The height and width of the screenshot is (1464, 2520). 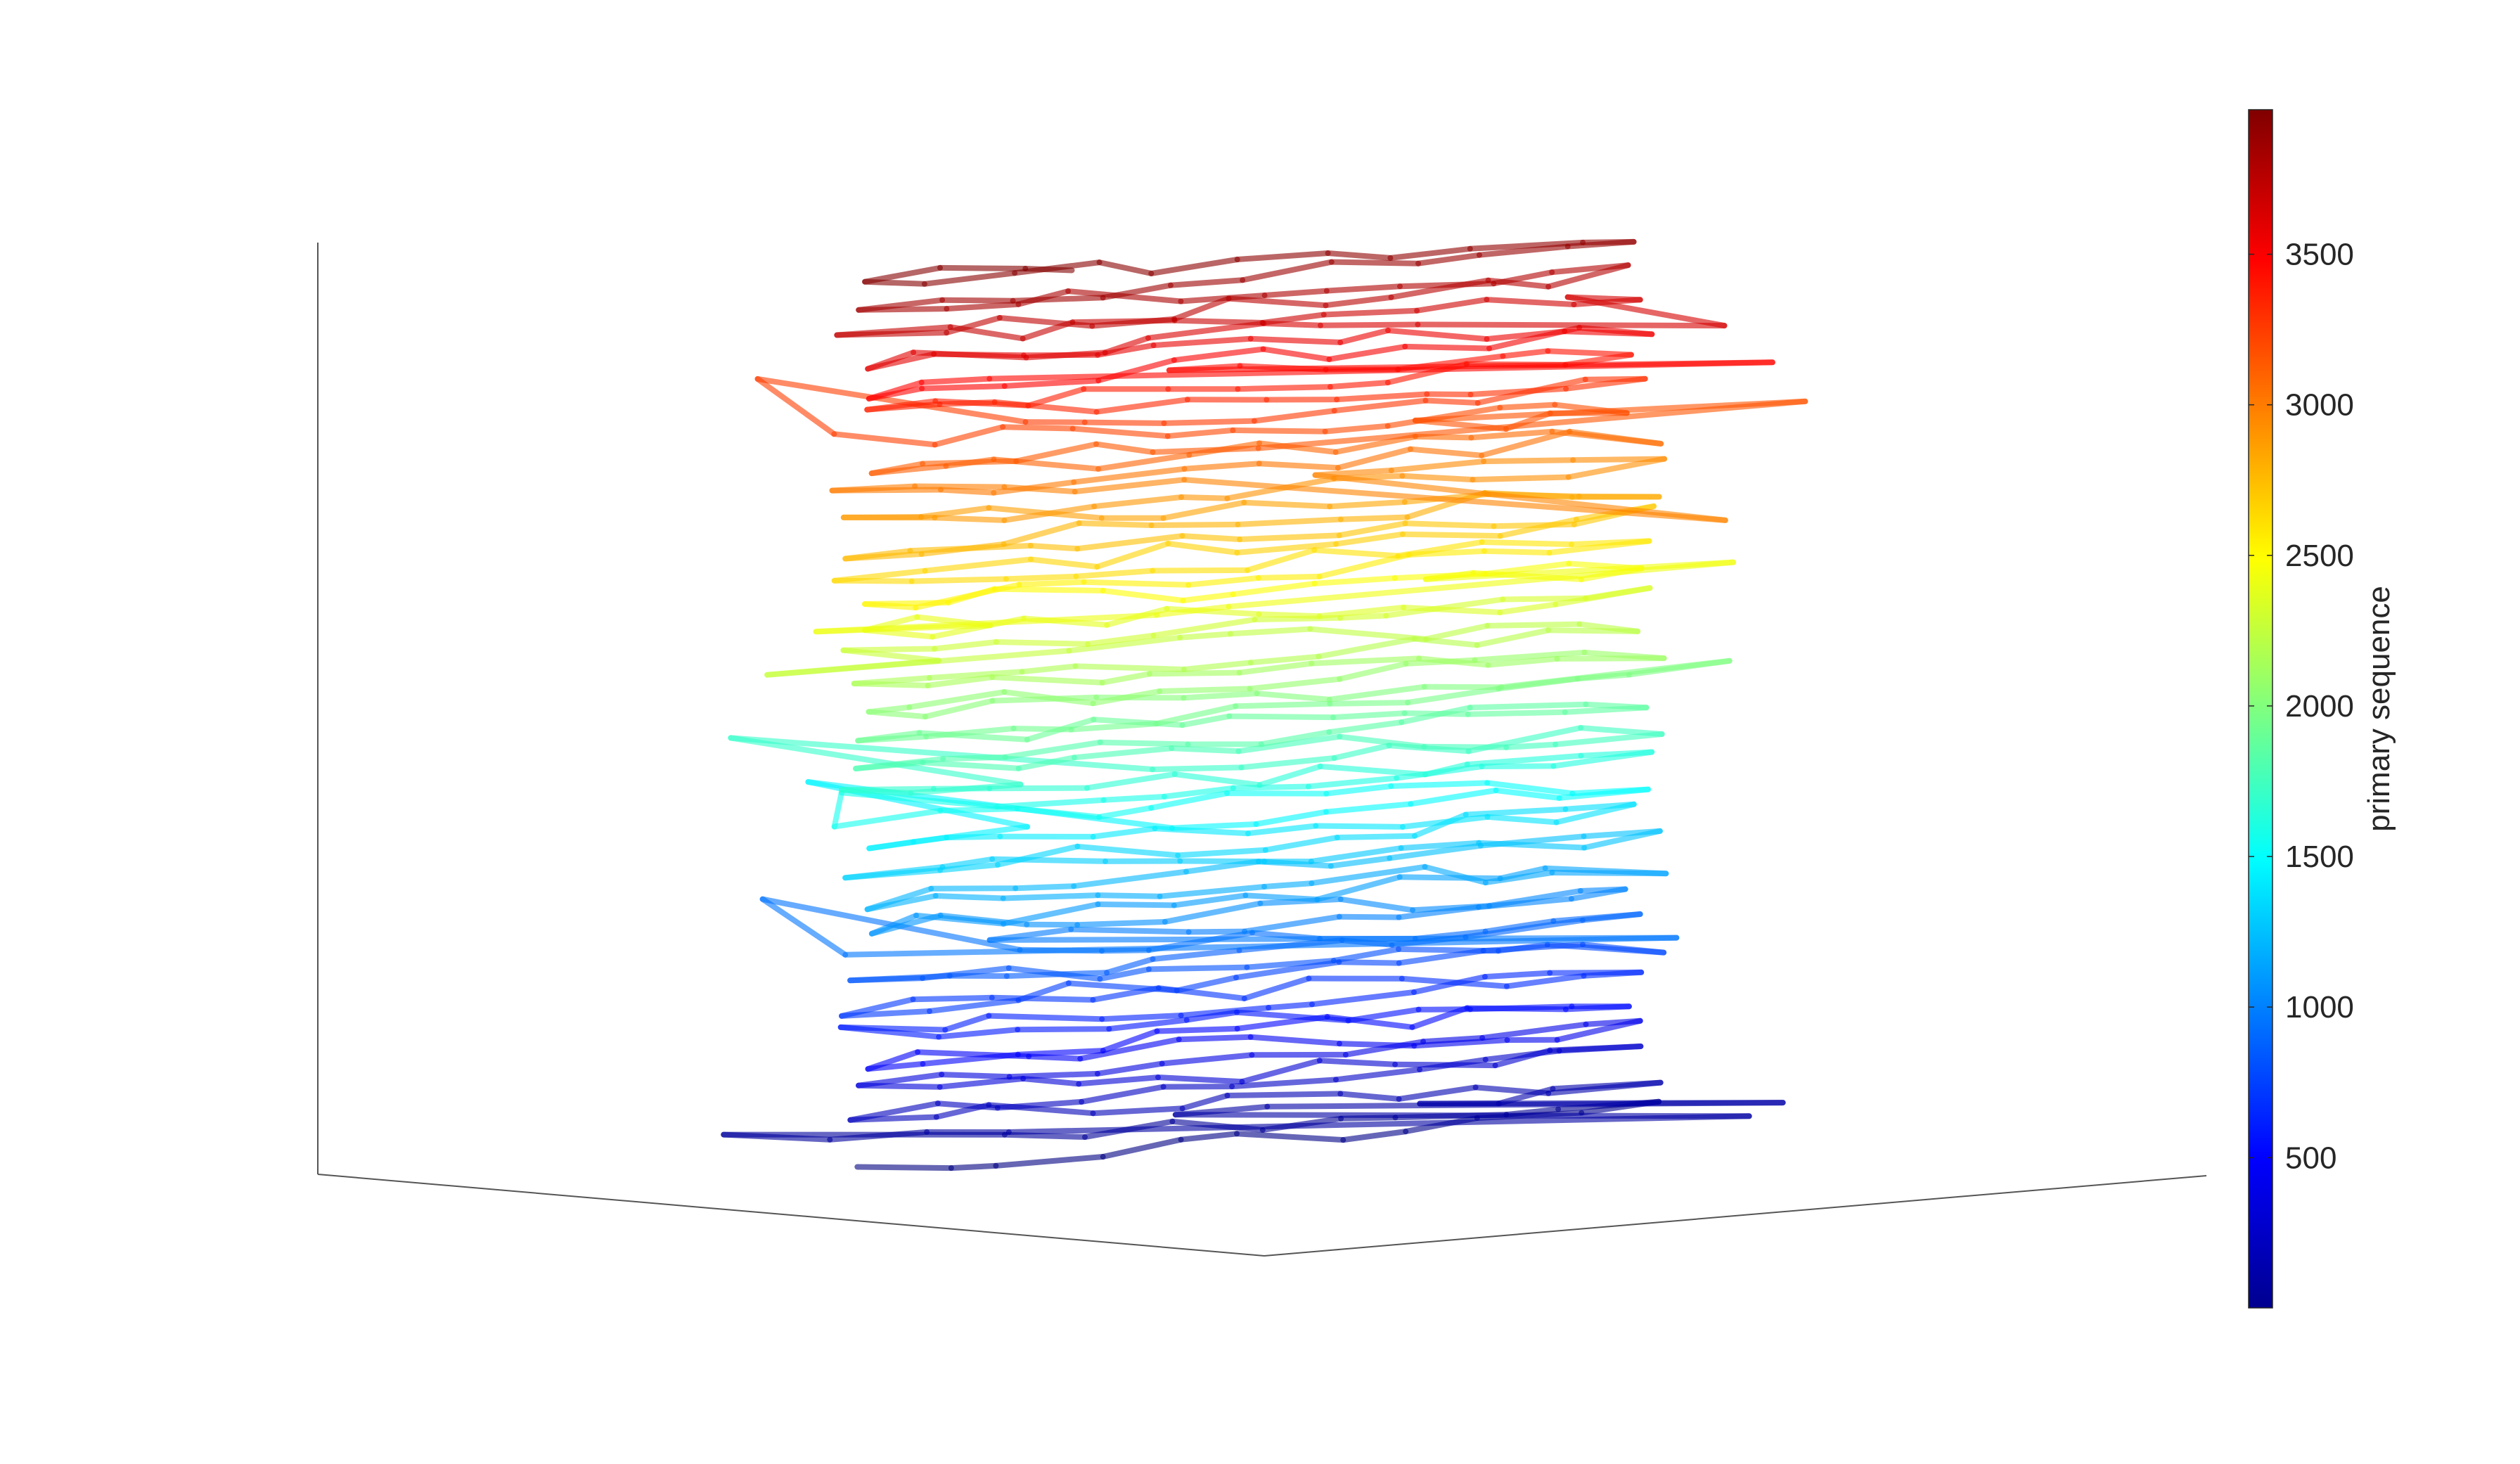 I want to click on colorbar-tick-label: 1000, so click(x=2319, y=1007).